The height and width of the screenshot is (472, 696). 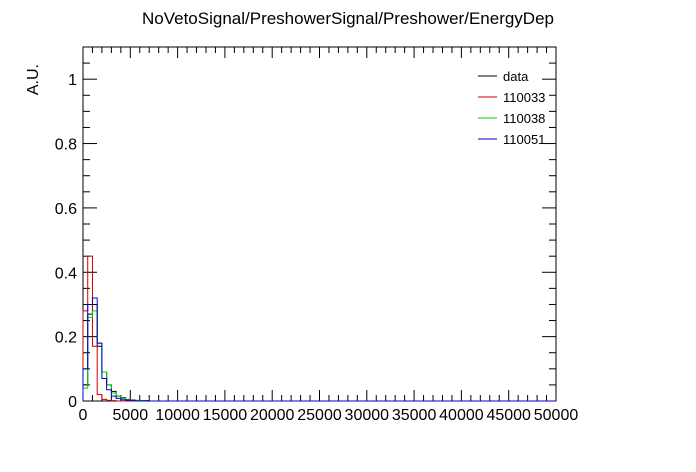 I want to click on legend-label-110038: 110038, so click(x=524, y=118).